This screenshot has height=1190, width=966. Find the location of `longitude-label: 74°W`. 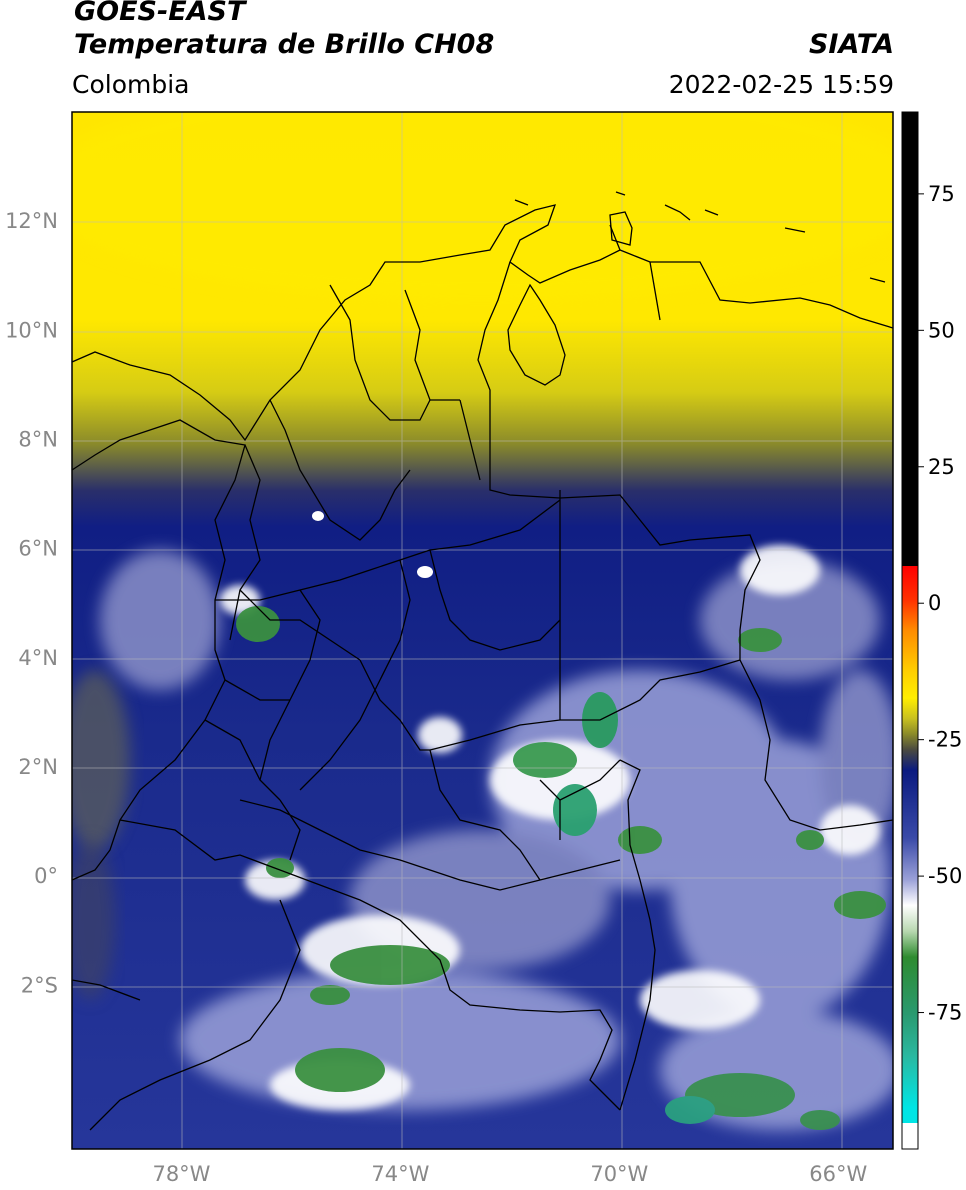

longitude-label: 74°W is located at coordinates (400, 1174).